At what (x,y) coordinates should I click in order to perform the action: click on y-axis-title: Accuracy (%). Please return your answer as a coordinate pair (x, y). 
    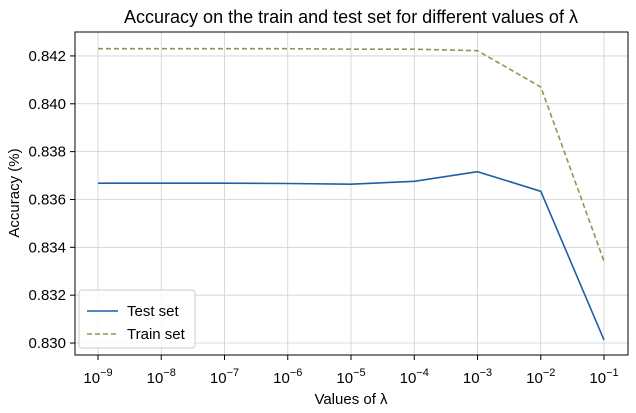
    Looking at the image, I should click on (14, 192).